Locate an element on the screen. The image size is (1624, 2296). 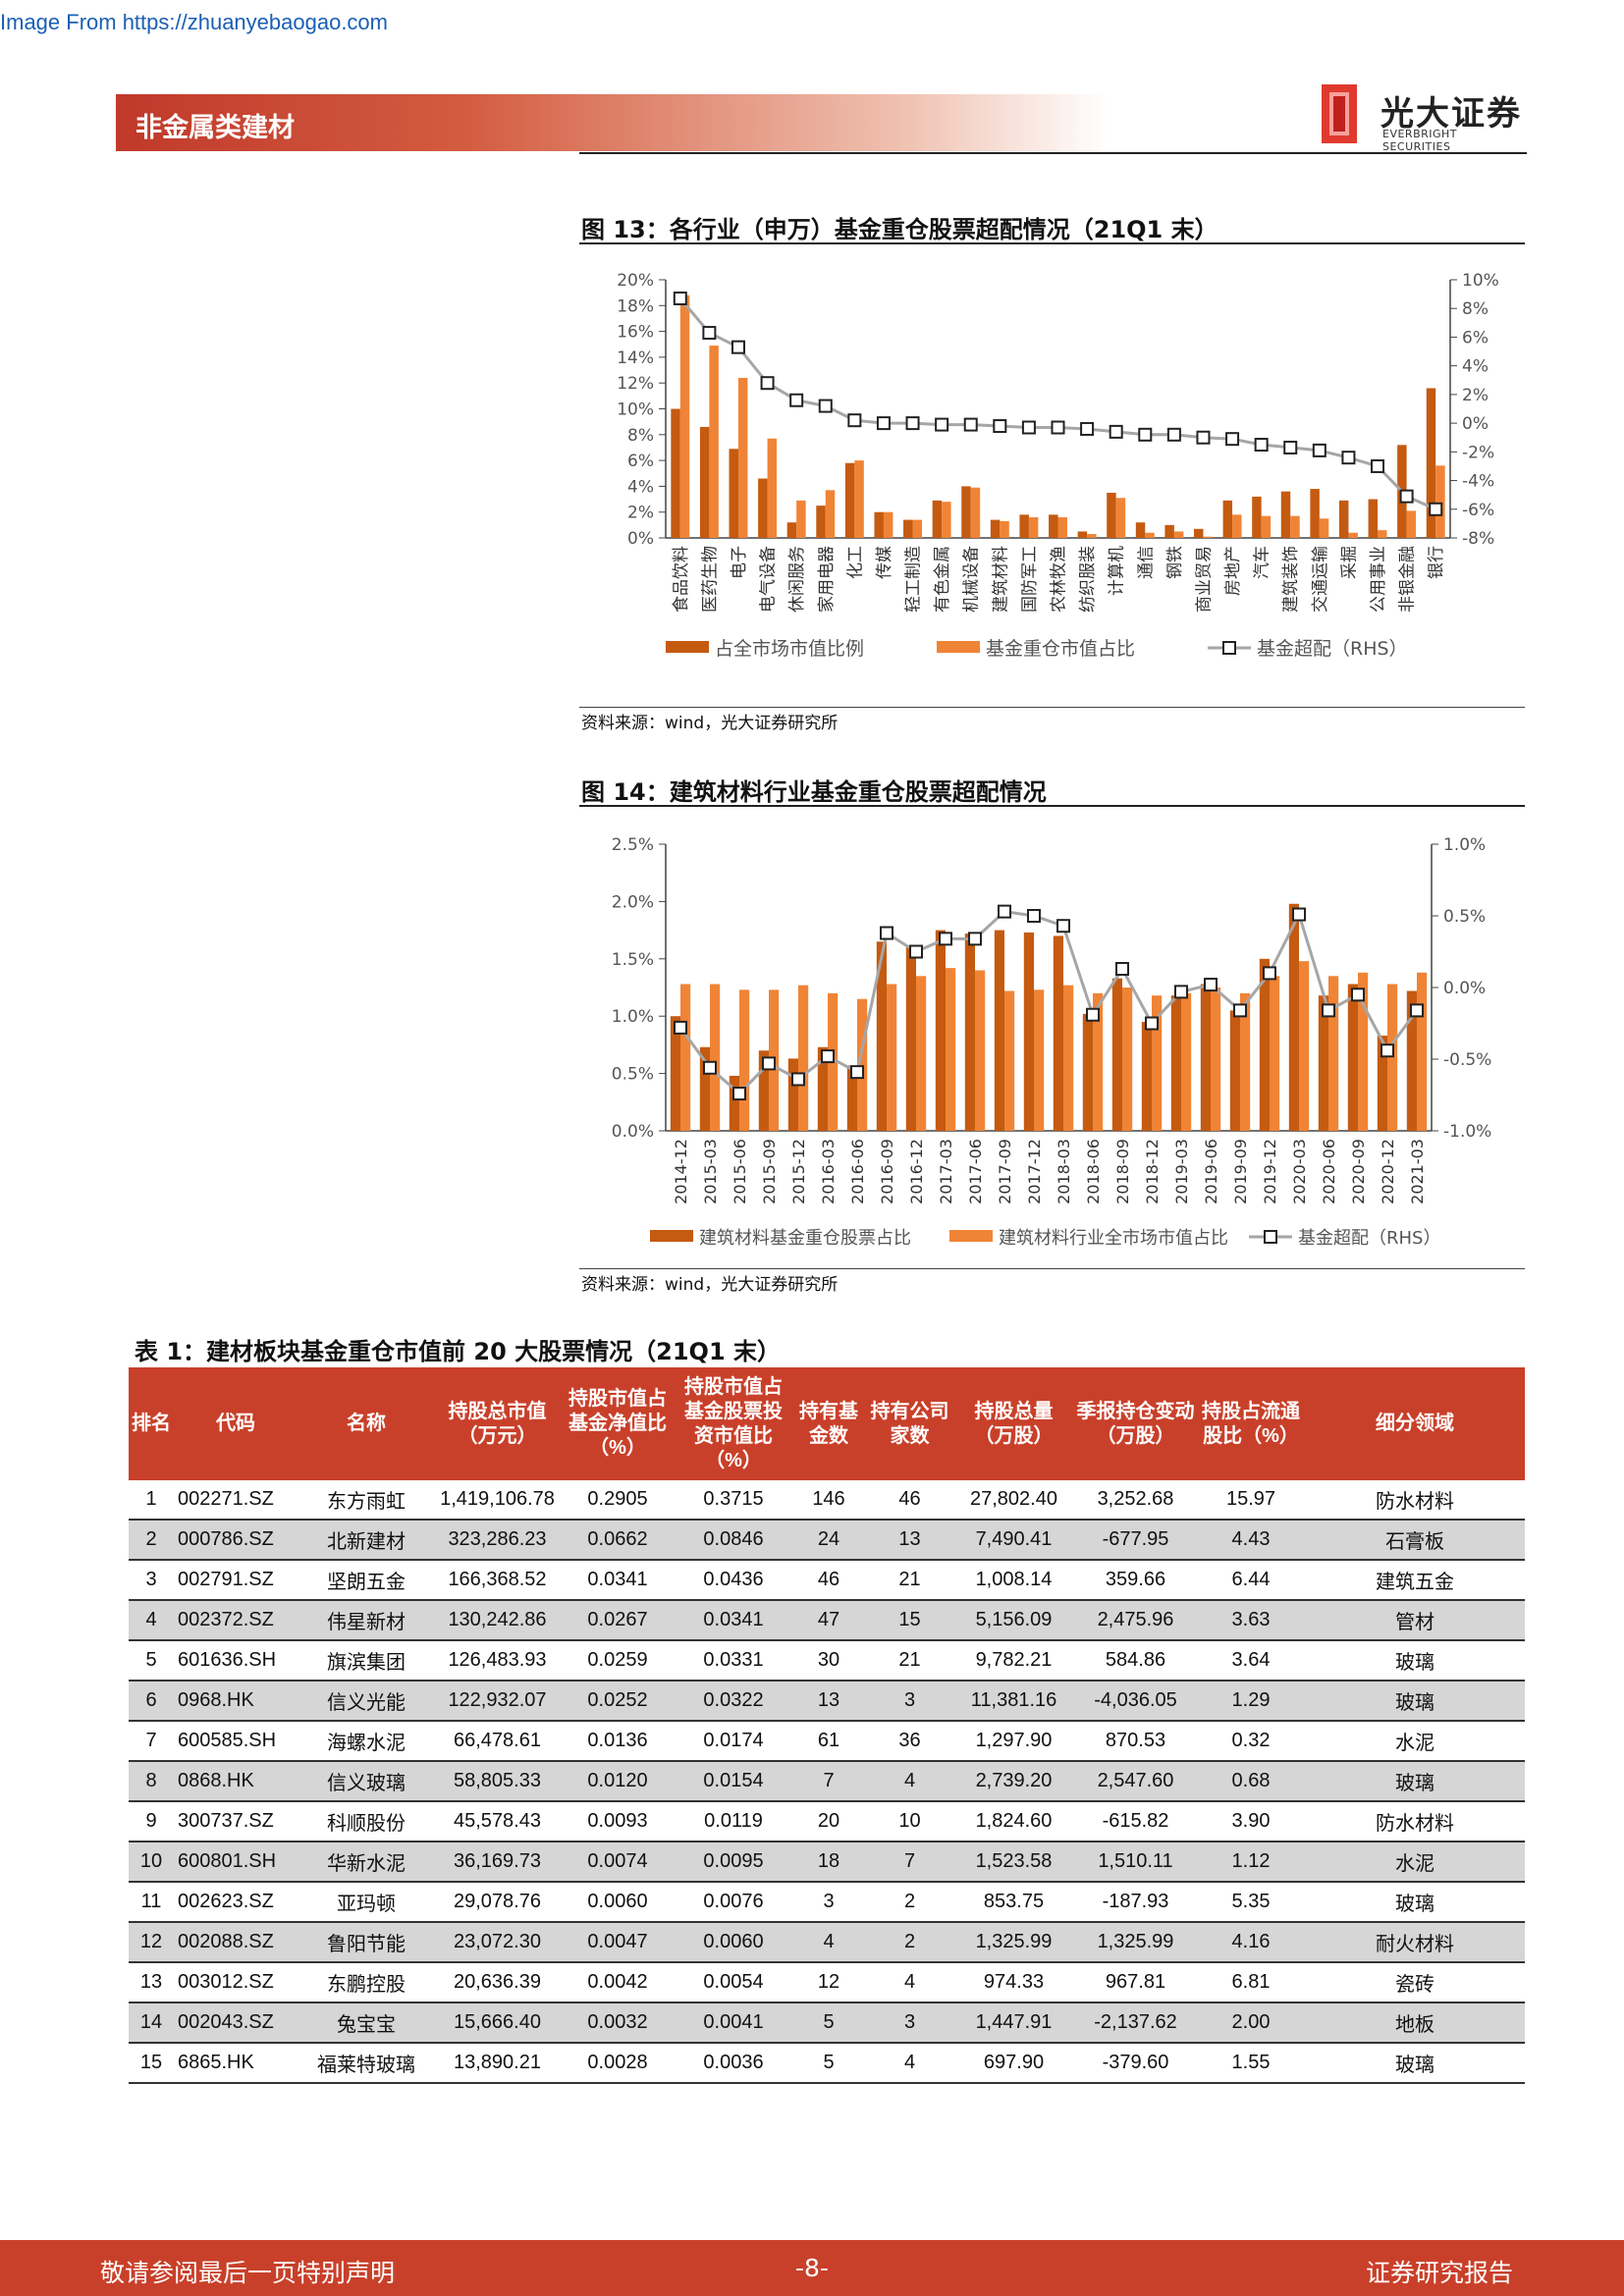
fig14-category-label: 2020-03 is located at coordinates (1299, 1171).